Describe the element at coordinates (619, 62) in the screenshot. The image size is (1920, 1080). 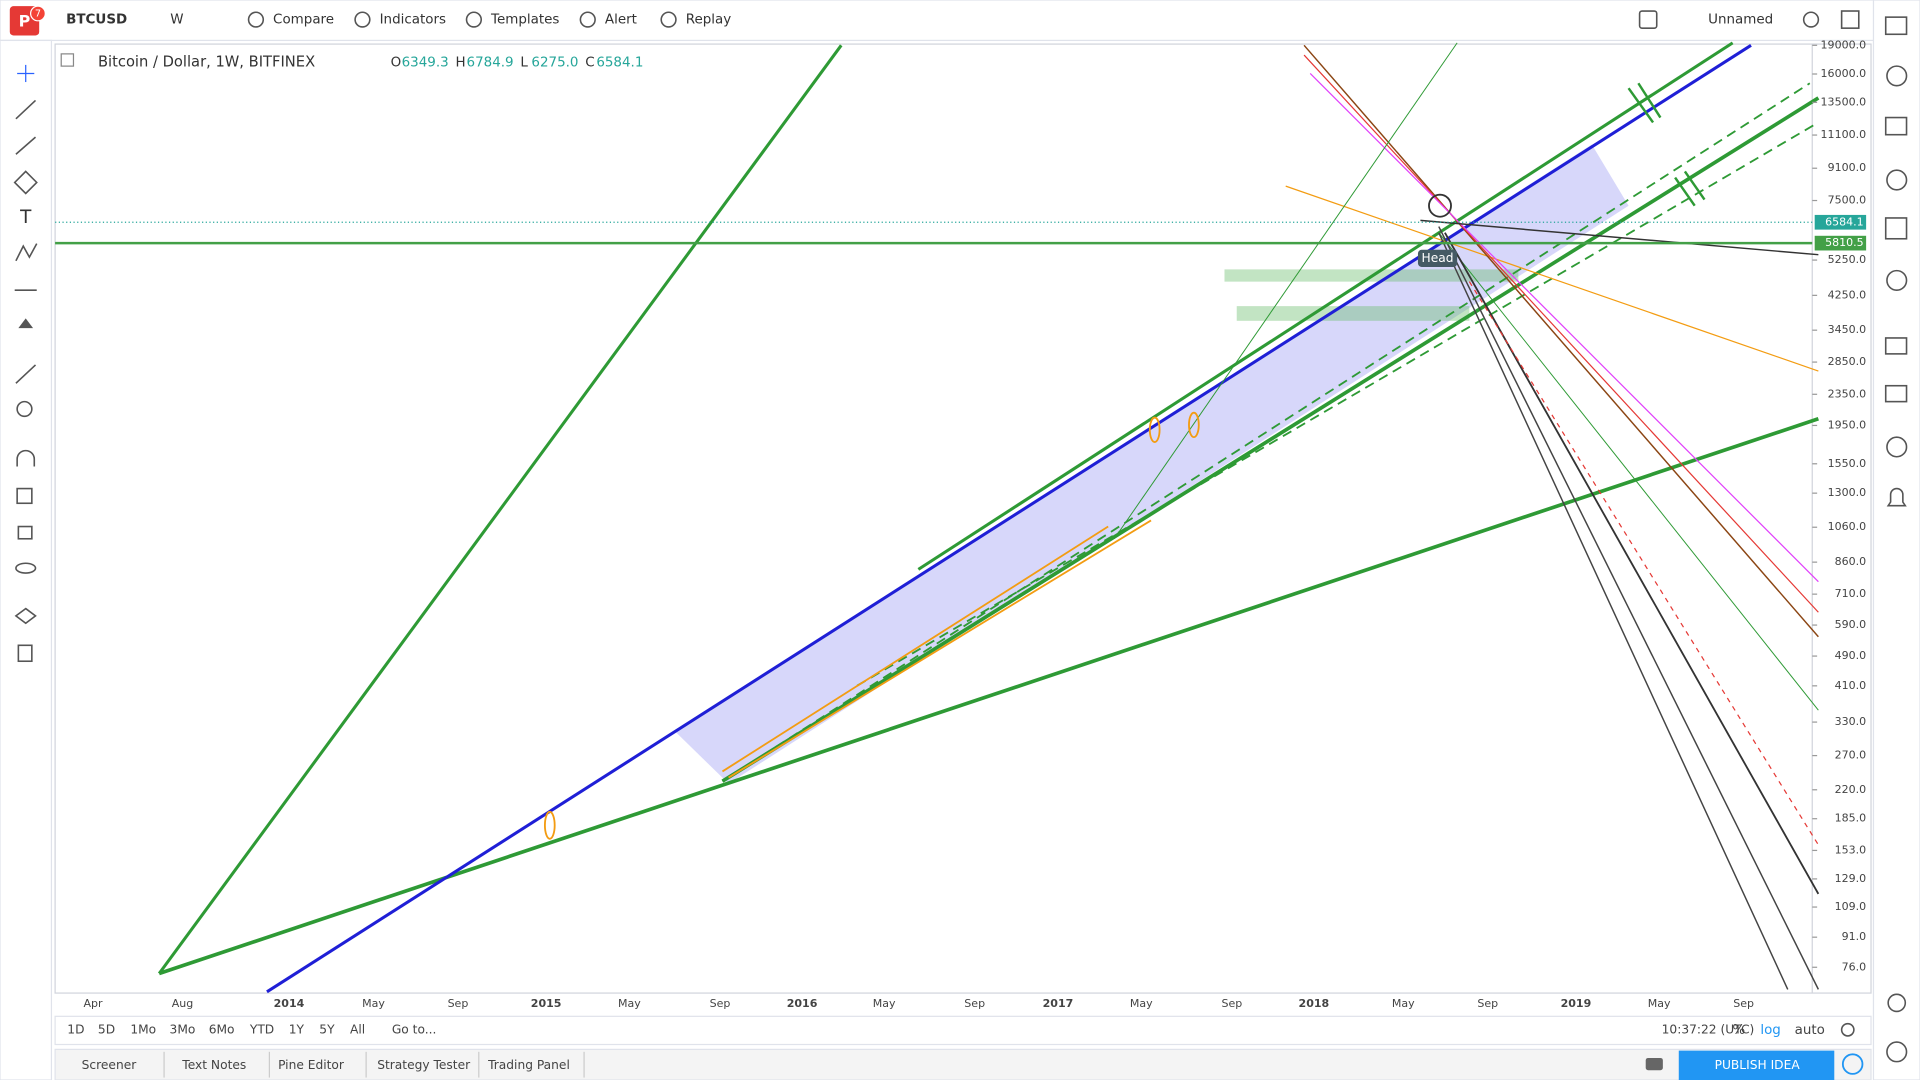
I see `ohlc-value: 6584.1` at that location.